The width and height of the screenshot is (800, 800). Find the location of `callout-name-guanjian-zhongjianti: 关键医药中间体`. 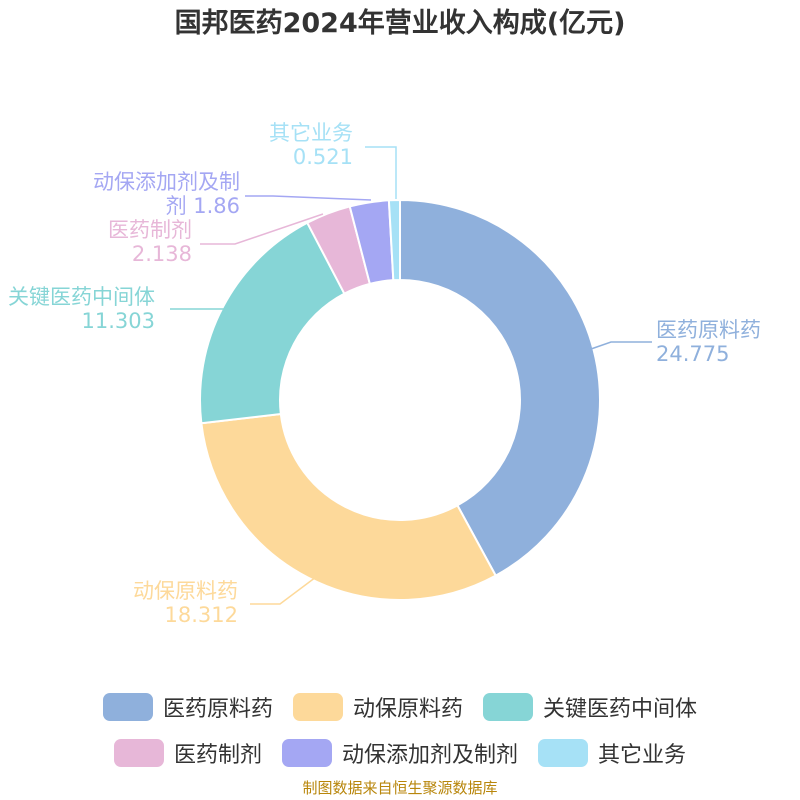

callout-name-guanjian-zhongjianti: 关键医药中间体 is located at coordinates (81, 297).